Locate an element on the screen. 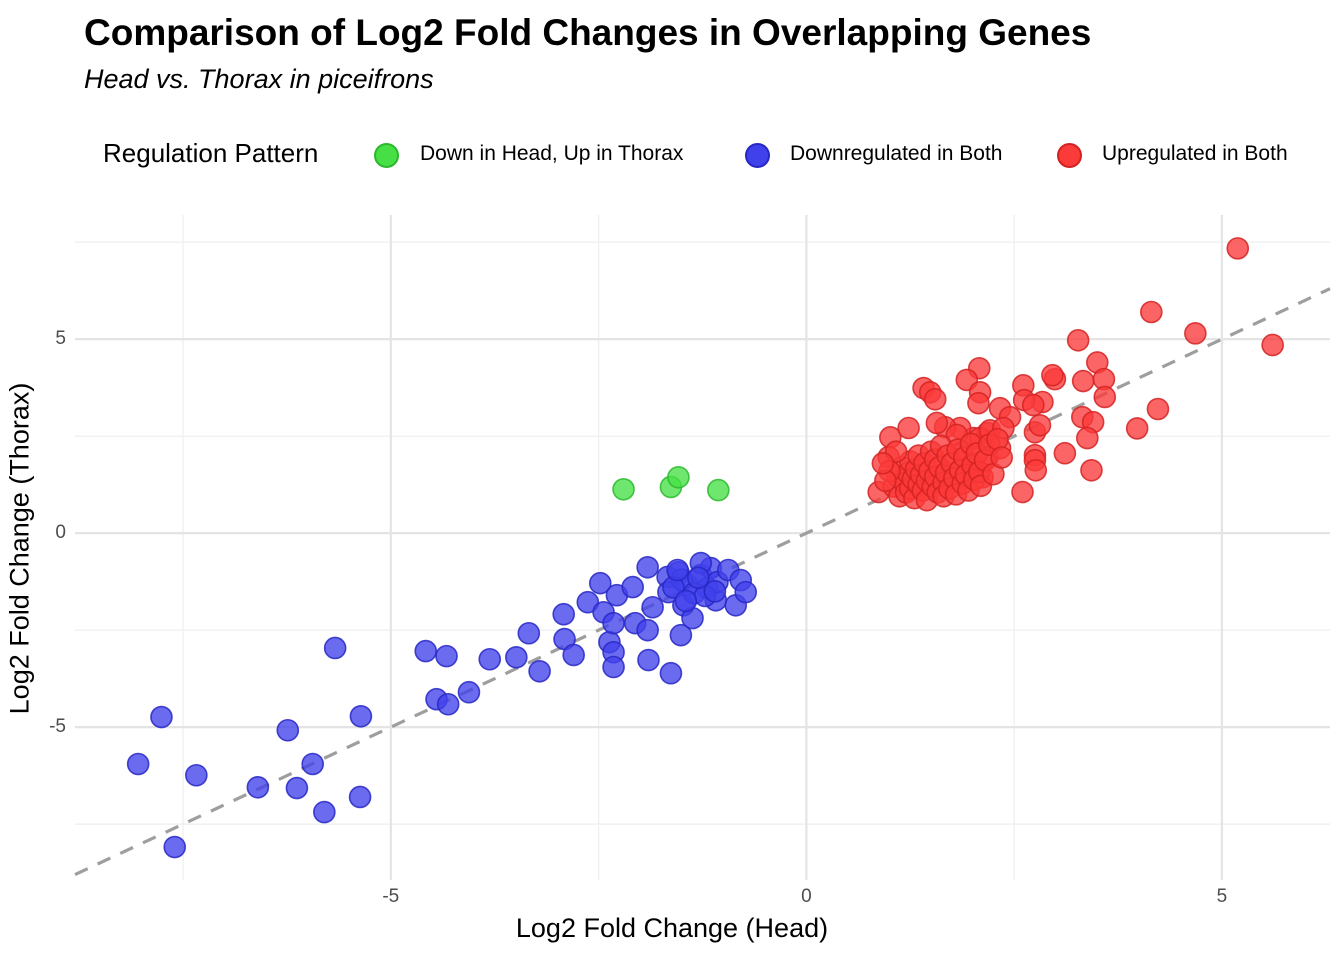 Image resolution: width=1344 pixels, height=960 pixels. y-tick-label: 0 is located at coordinates (60, 533).